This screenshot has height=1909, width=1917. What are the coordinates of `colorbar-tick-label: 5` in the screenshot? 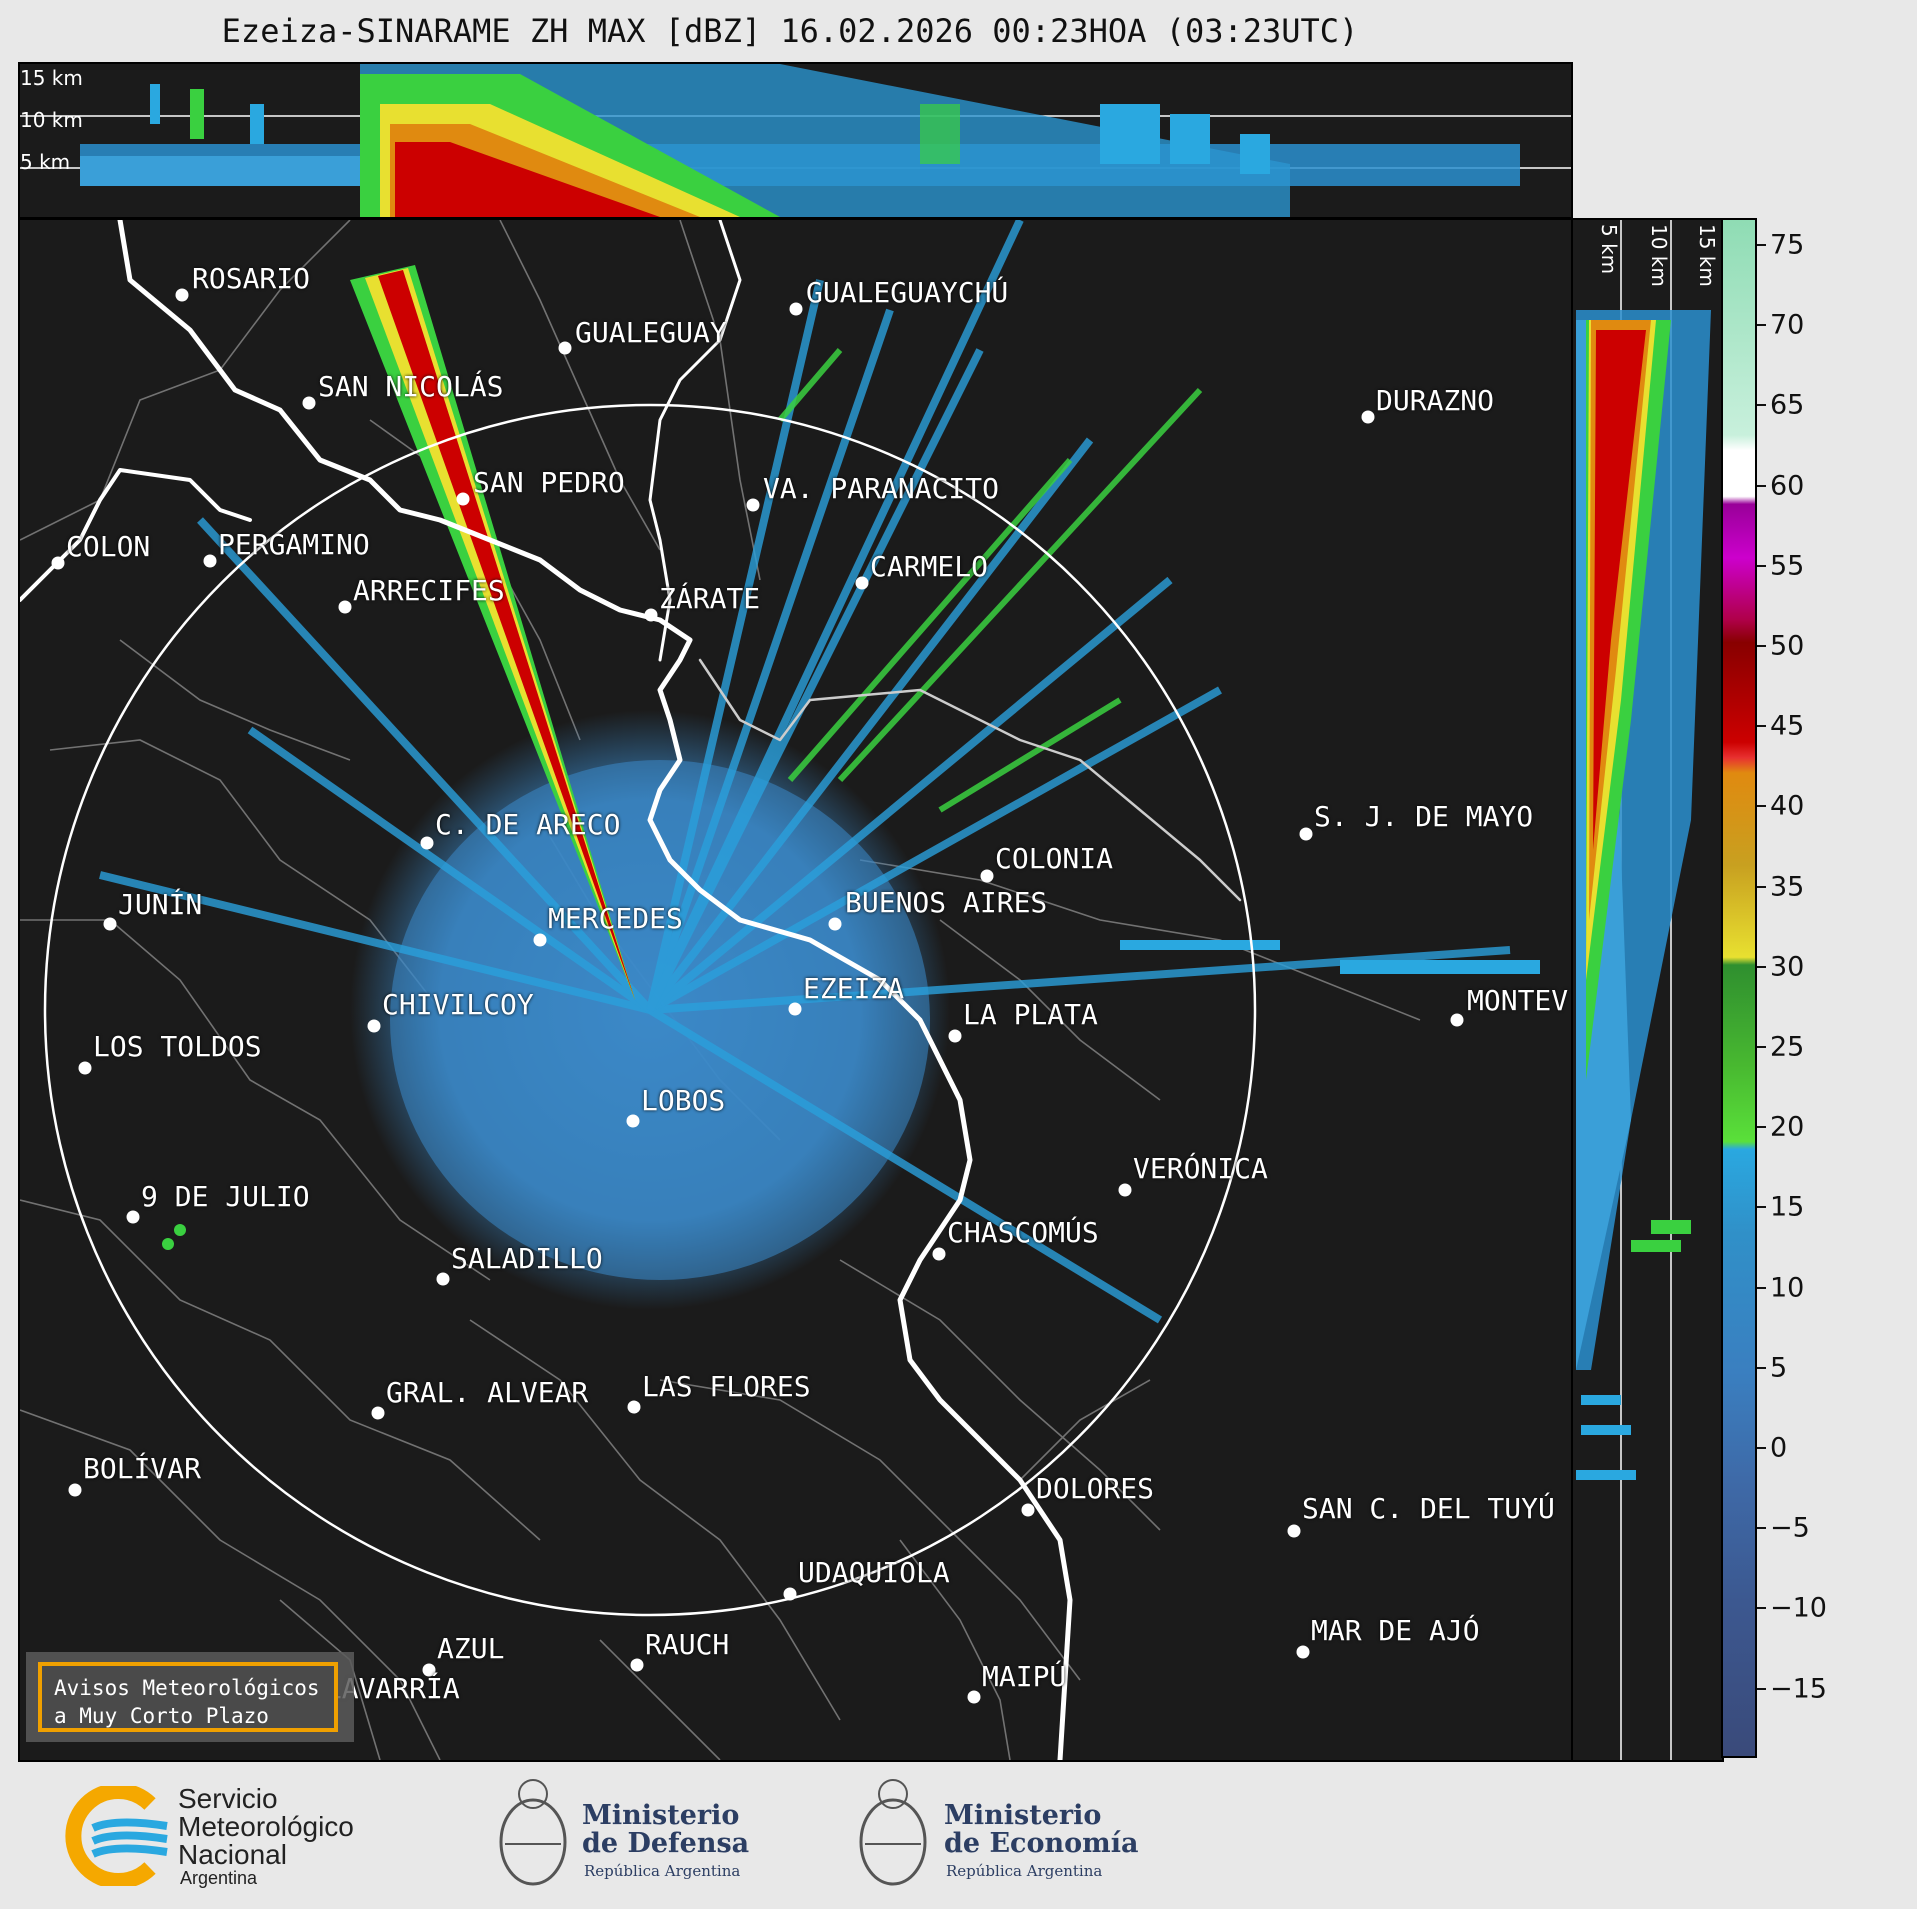 It's located at (1779, 1368).